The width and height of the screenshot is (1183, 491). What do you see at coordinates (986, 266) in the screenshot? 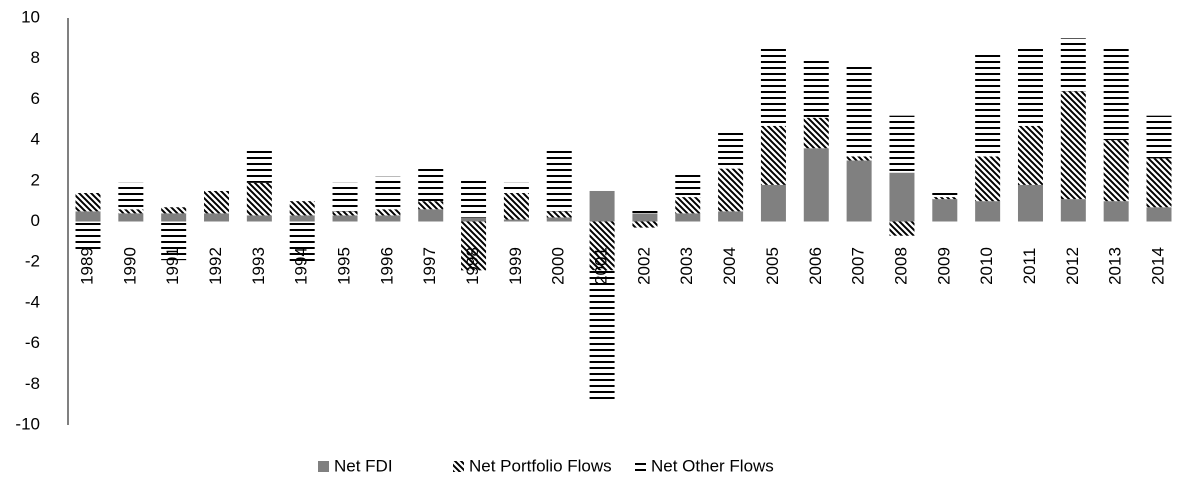
I see `x-tick-label: 2010` at bounding box center [986, 266].